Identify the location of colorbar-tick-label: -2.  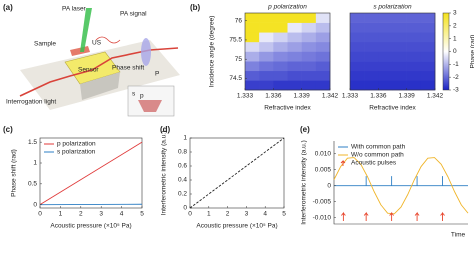
(456, 77).